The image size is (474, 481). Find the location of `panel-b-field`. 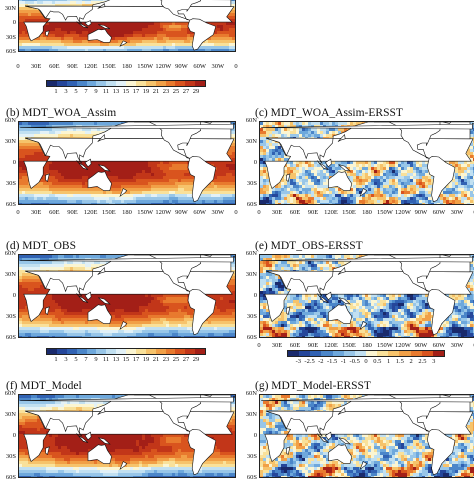

panel-b-field is located at coordinates (127, 163).